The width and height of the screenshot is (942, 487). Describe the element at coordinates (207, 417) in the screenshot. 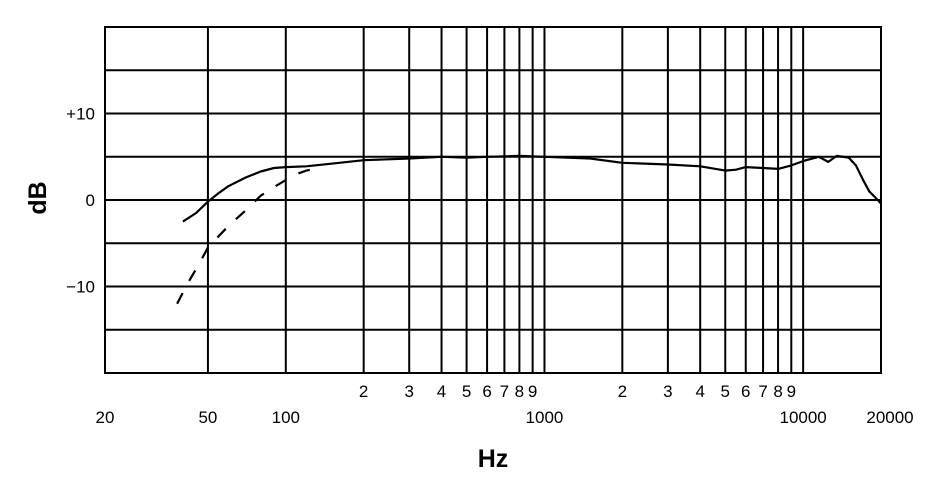

I see `x-tick-label: 50` at that location.